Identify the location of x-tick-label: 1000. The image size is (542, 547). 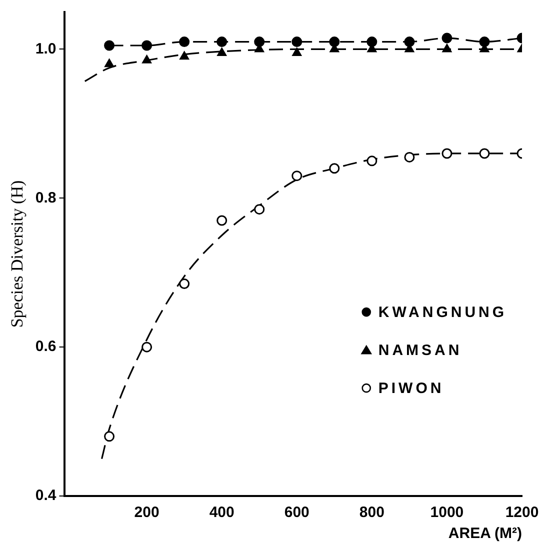
(447, 513).